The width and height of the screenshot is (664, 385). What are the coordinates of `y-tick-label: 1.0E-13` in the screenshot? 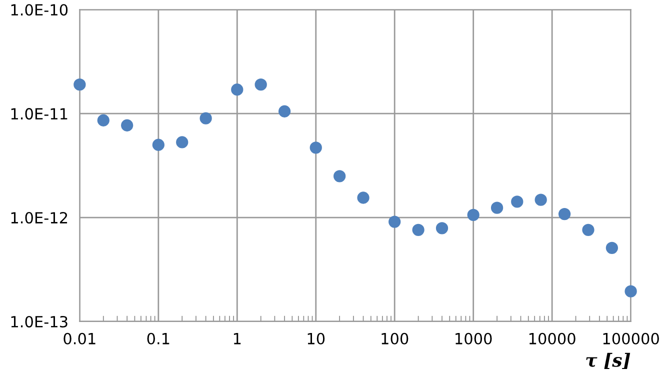 It's located at (39, 322).